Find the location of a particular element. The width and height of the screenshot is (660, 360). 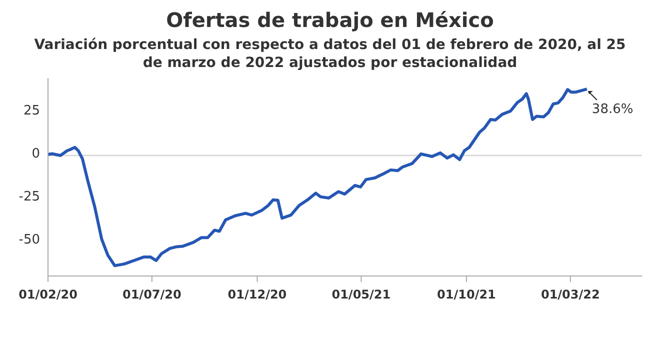

x-tick-label: 01/05/21 is located at coordinates (361, 295).